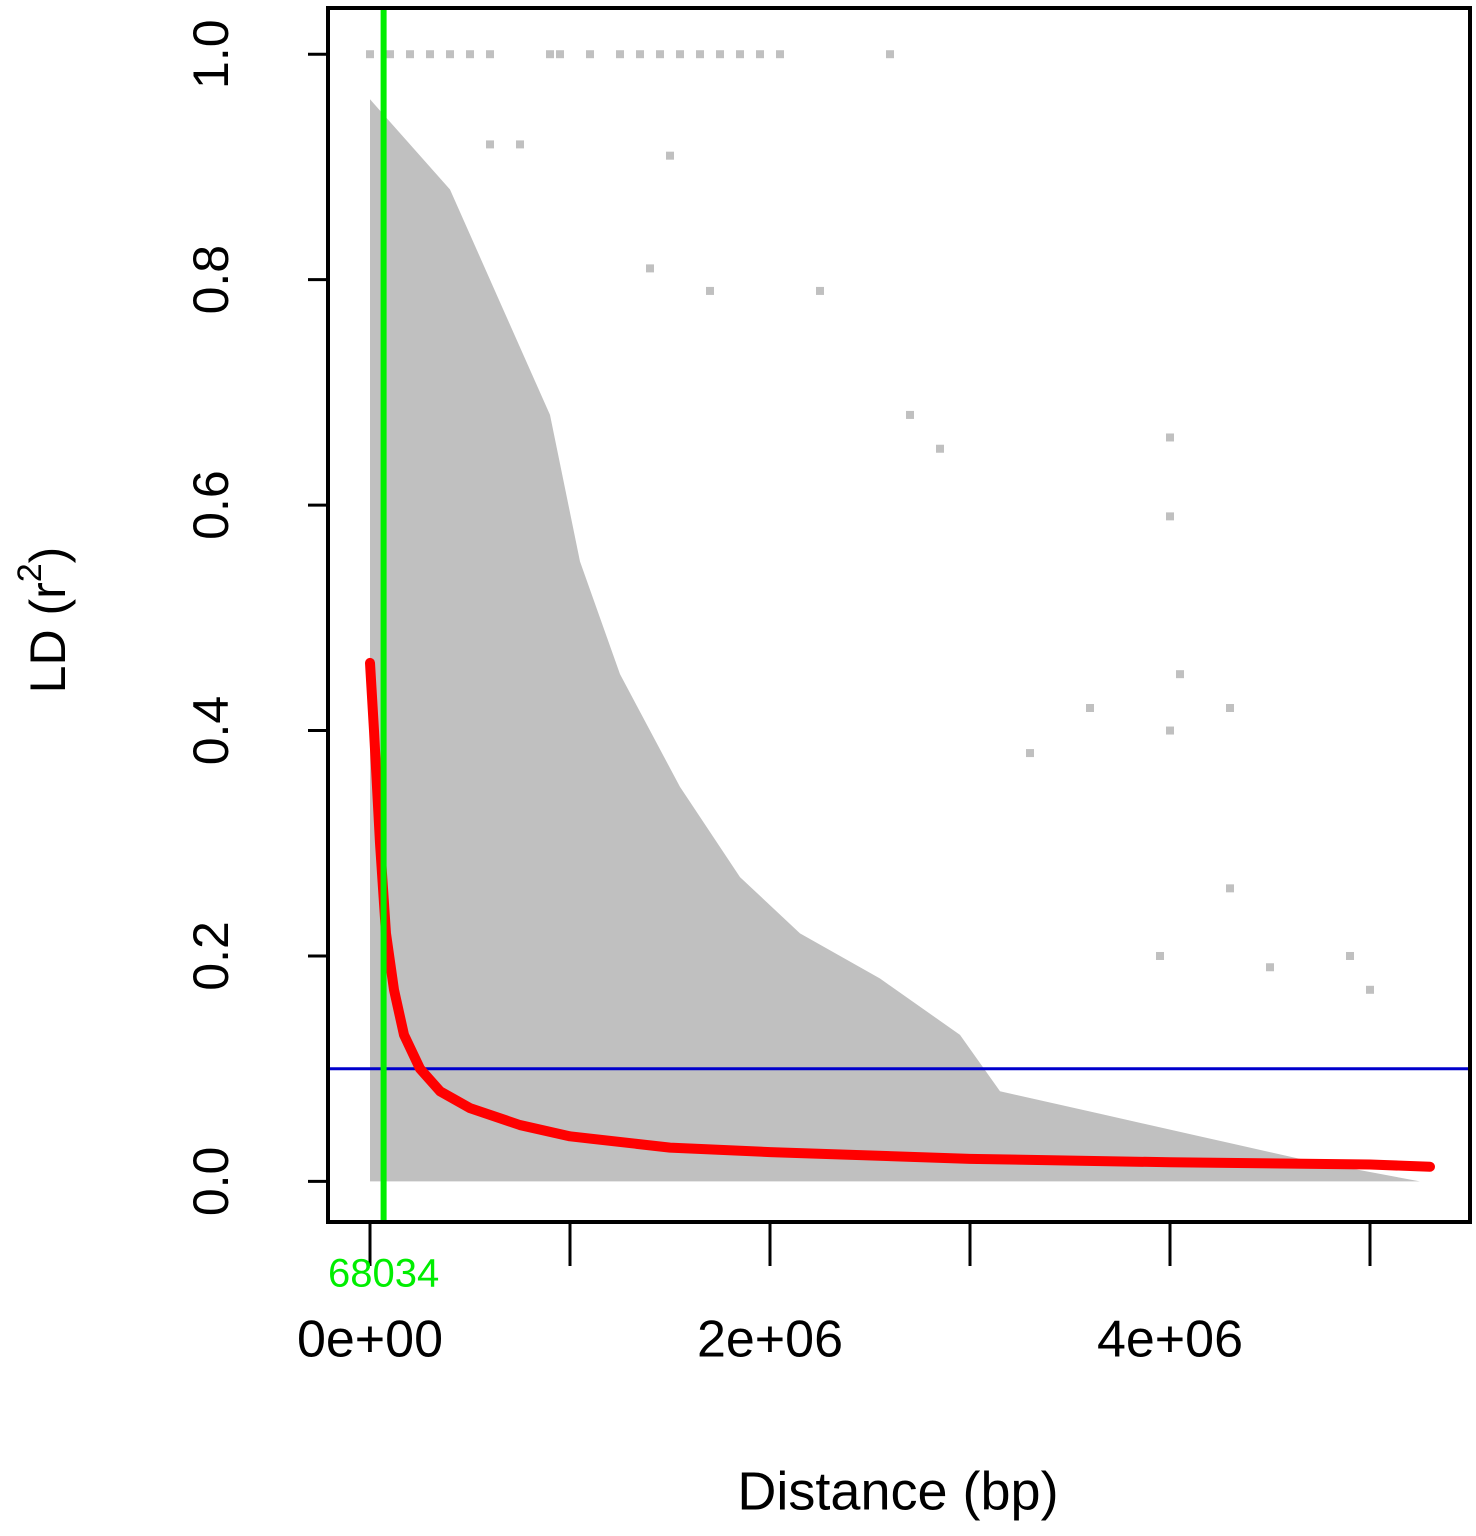 This screenshot has height=1536, width=1476. Describe the element at coordinates (770, 1340) in the screenshot. I see `x-tick-label: 2e+06` at that location.